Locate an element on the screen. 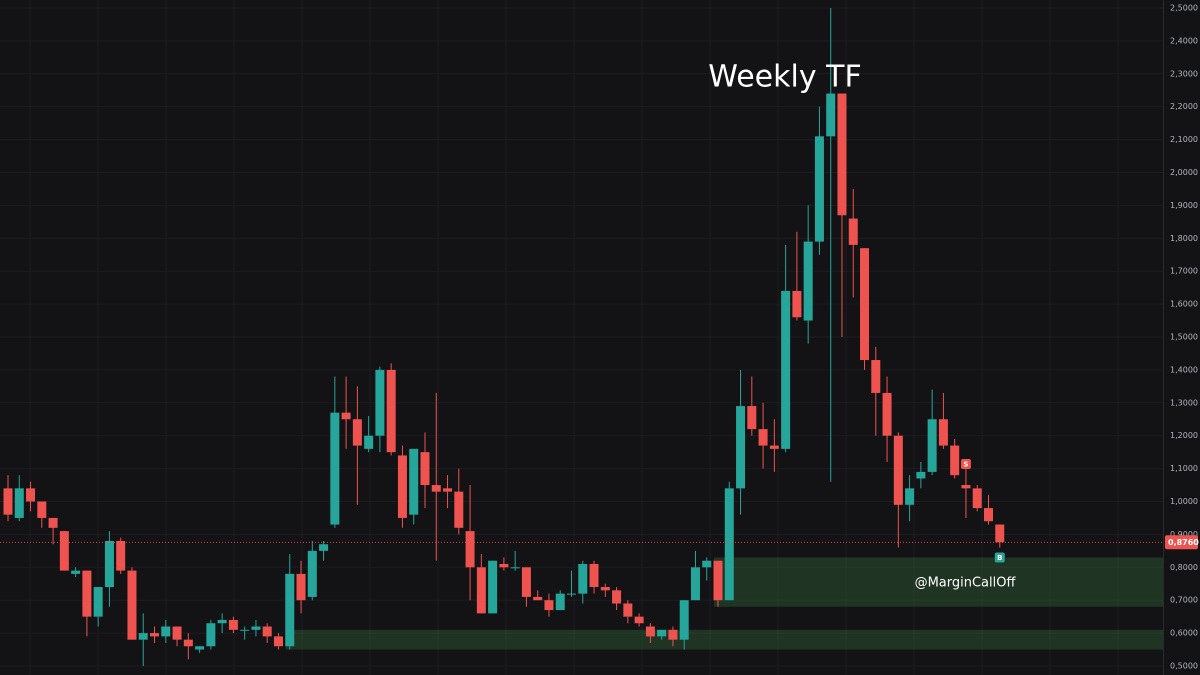 The image size is (1200, 675). y-tick-label: 1,3000 is located at coordinates (1184, 402).